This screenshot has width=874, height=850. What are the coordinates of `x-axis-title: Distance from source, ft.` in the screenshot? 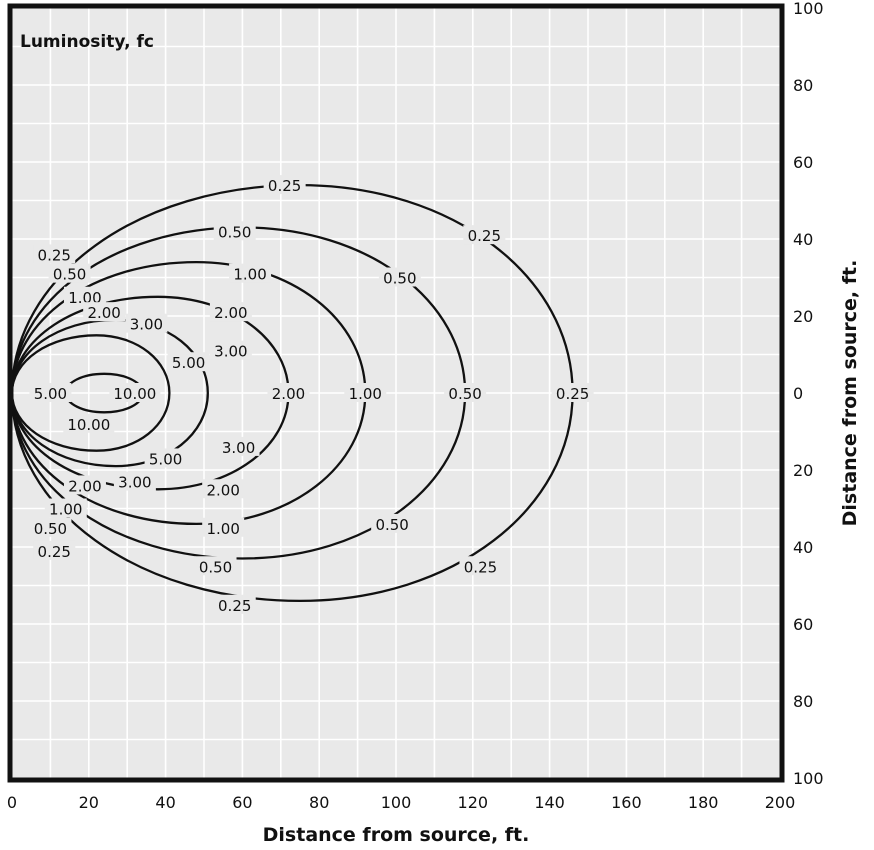 It's located at (396, 835).